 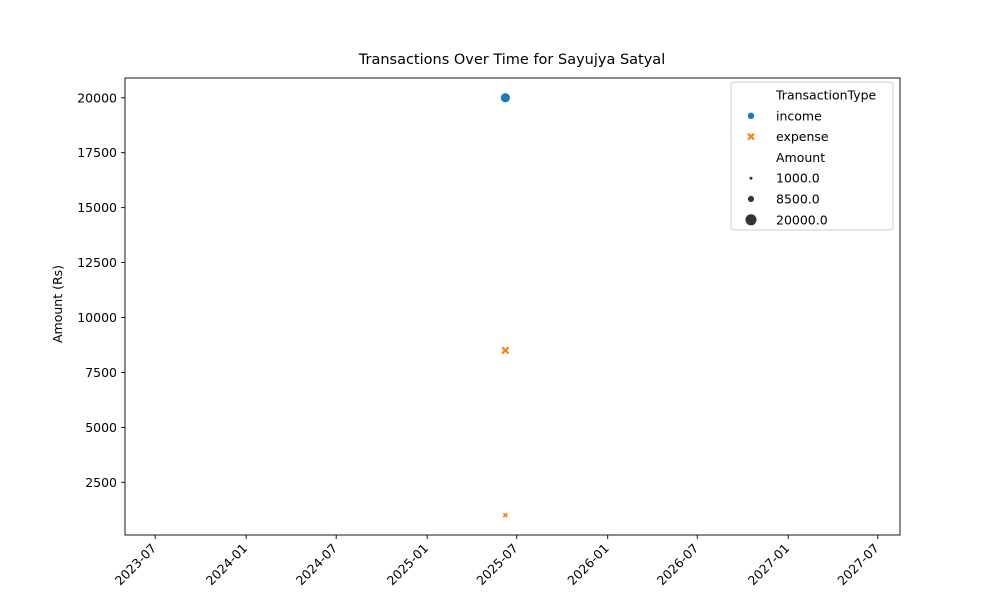 I want to click on legend-box, so click(x=812, y=156).